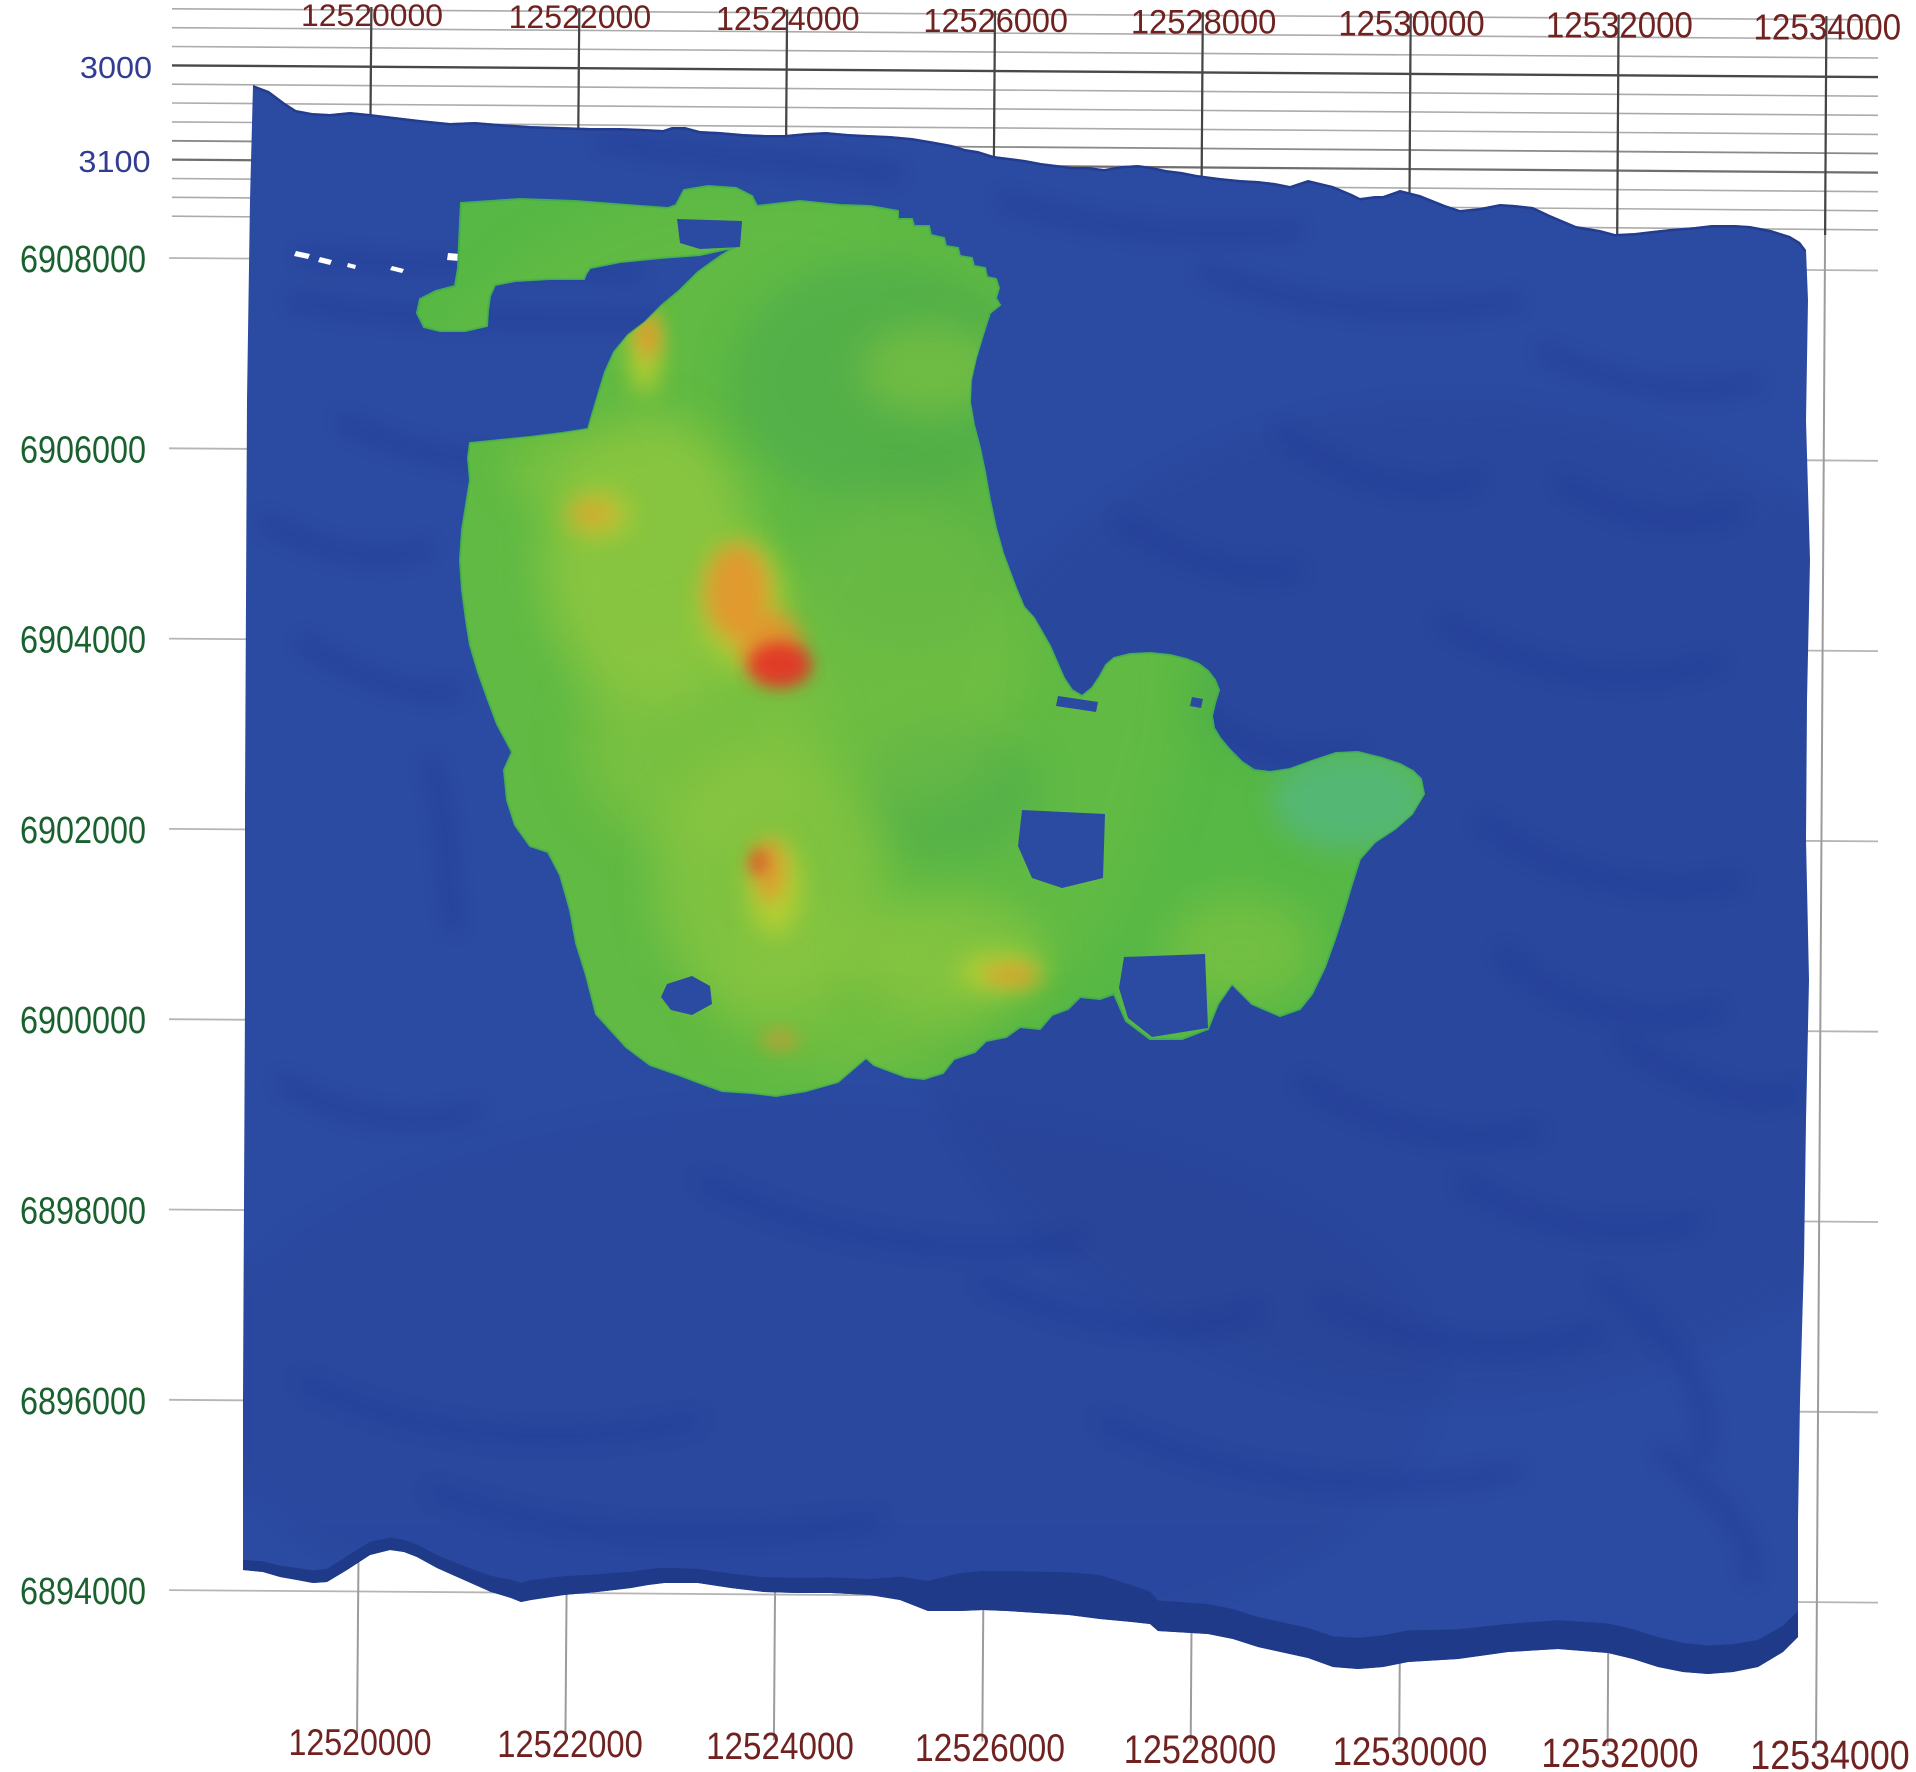 This screenshot has height=1772, width=1916. What do you see at coordinates (83, 1400) in the screenshot?
I see `svg-text: 6896000` at bounding box center [83, 1400].